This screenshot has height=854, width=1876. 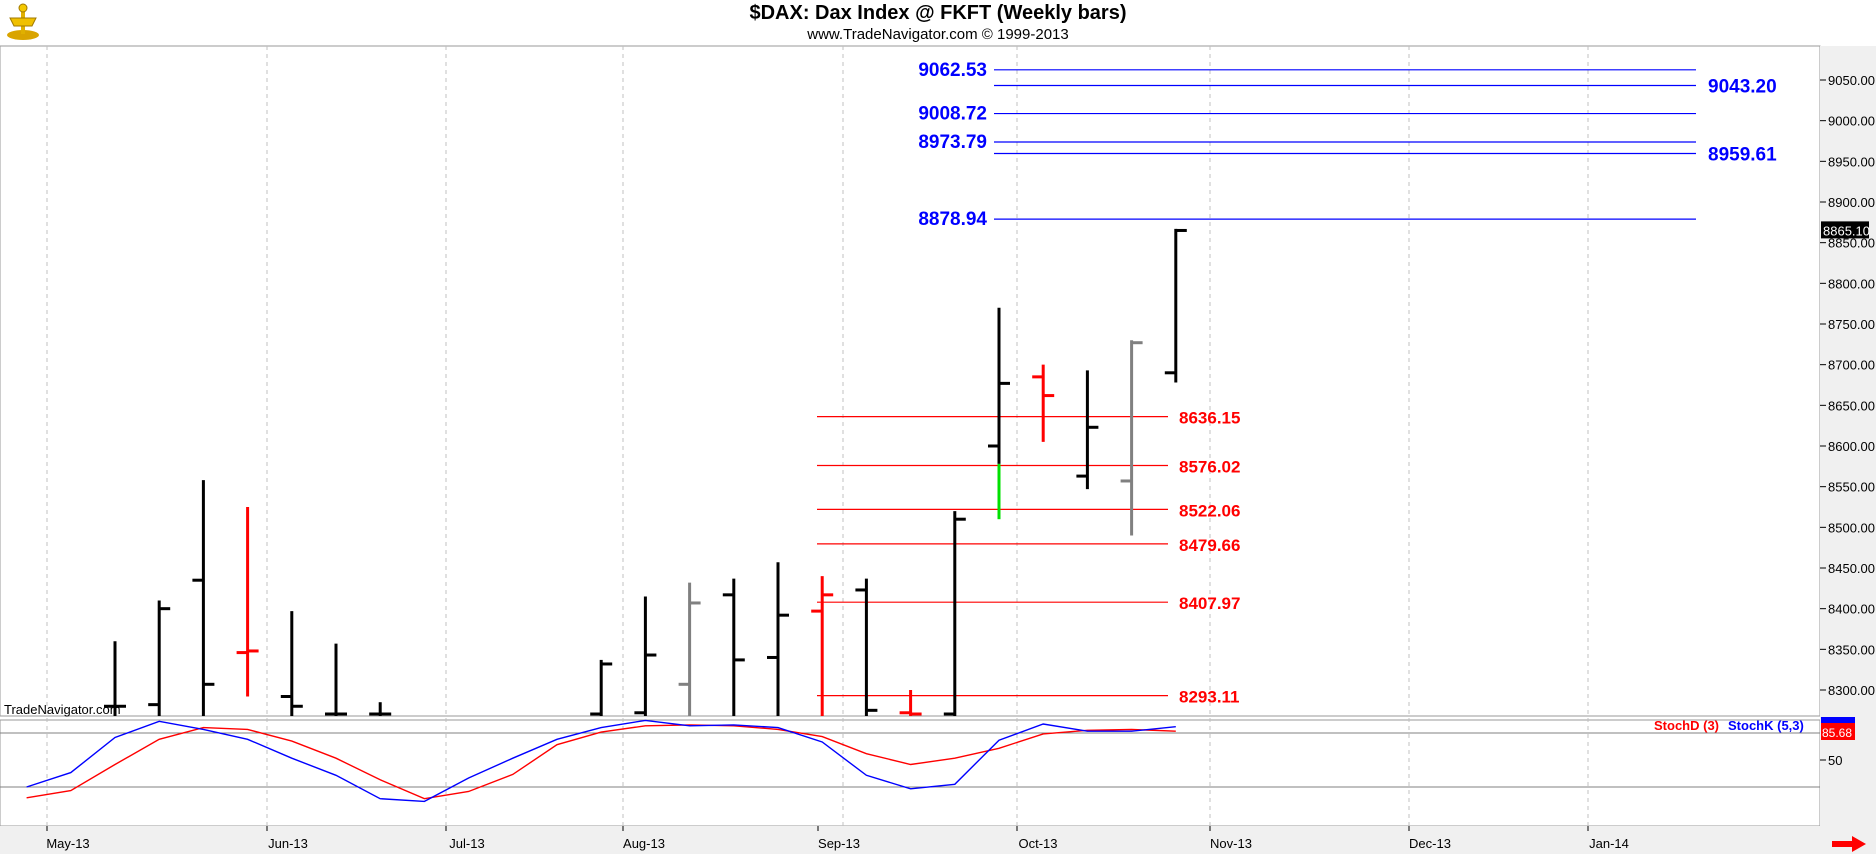 What do you see at coordinates (1209, 697) in the screenshot?
I see `support-label: 8293.11` at bounding box center [1209, 697].